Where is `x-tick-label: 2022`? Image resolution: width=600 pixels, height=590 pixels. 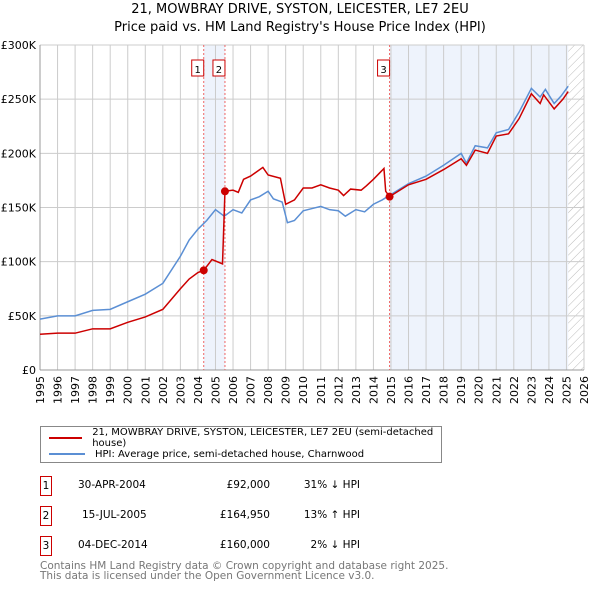
x-tick-label: 2022 is located at coordinates (514, 390).